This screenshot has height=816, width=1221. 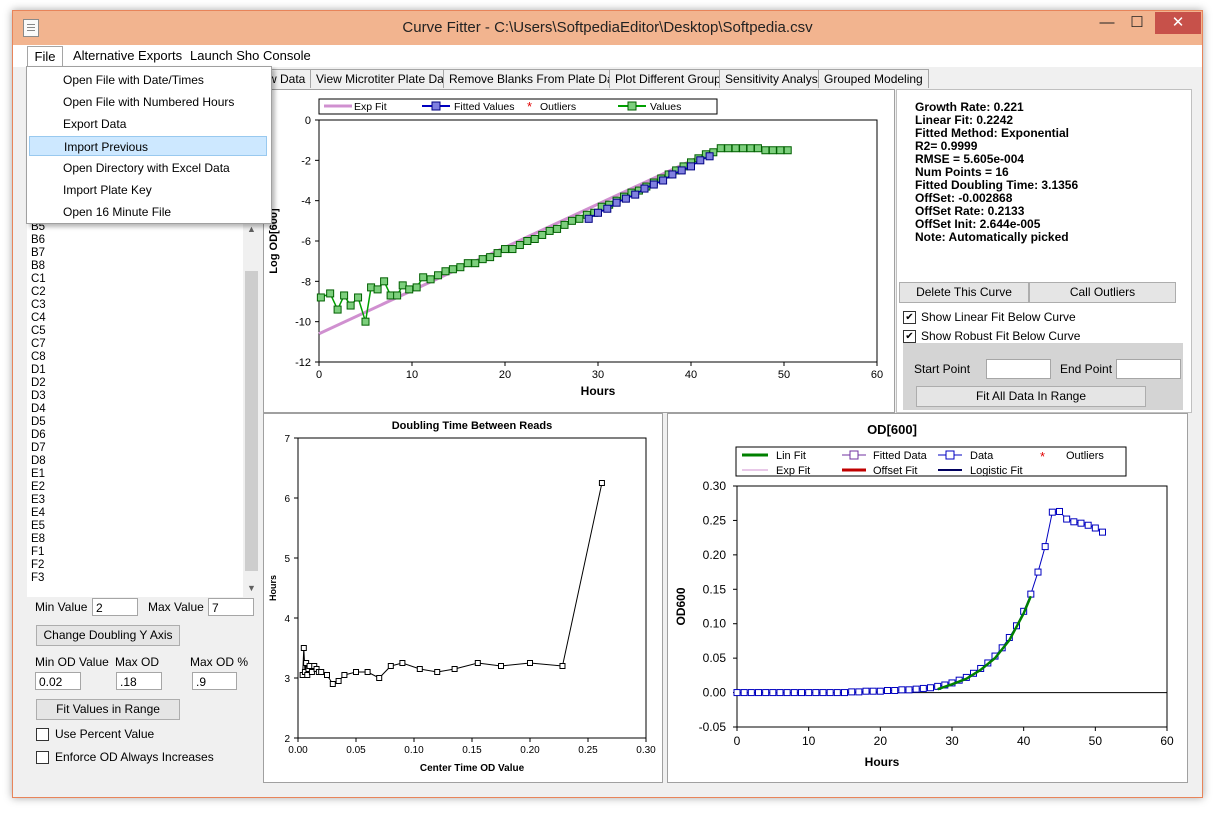 I want to click on y-tick-label: 2, so click(x=287, y=739).